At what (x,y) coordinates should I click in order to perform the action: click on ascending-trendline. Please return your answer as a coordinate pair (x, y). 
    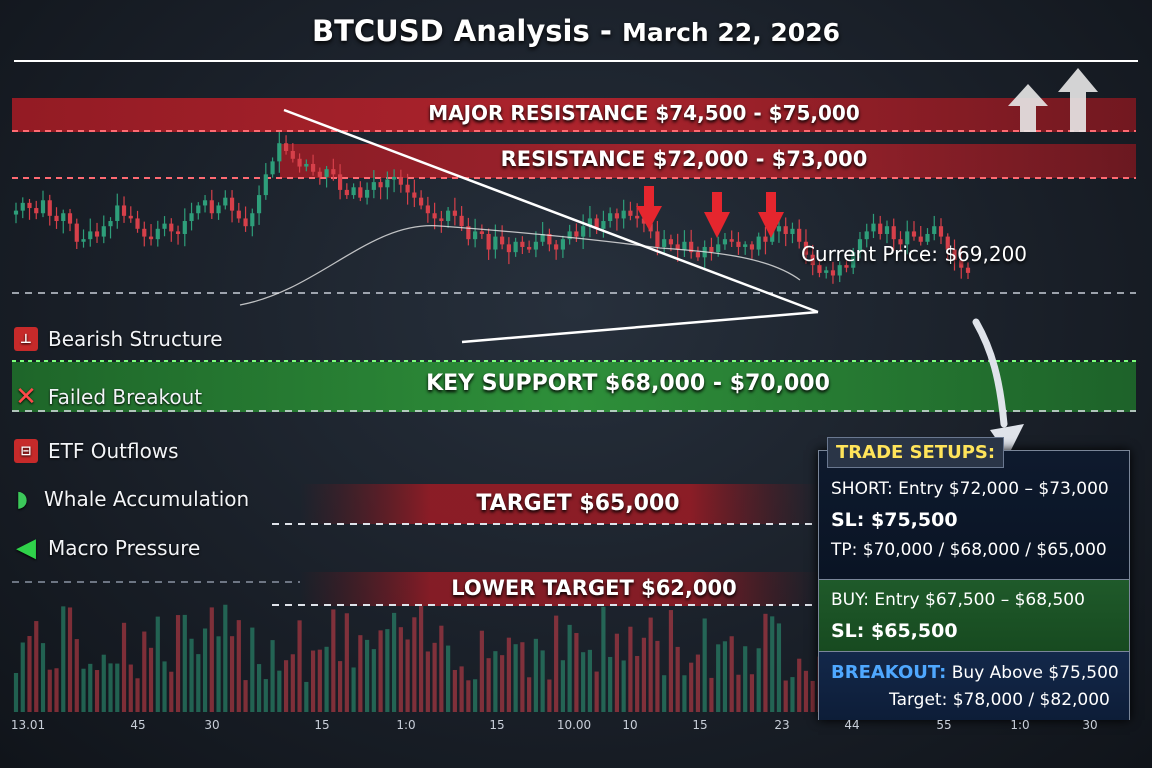
    Looking at the image, I should click on (640, 327).